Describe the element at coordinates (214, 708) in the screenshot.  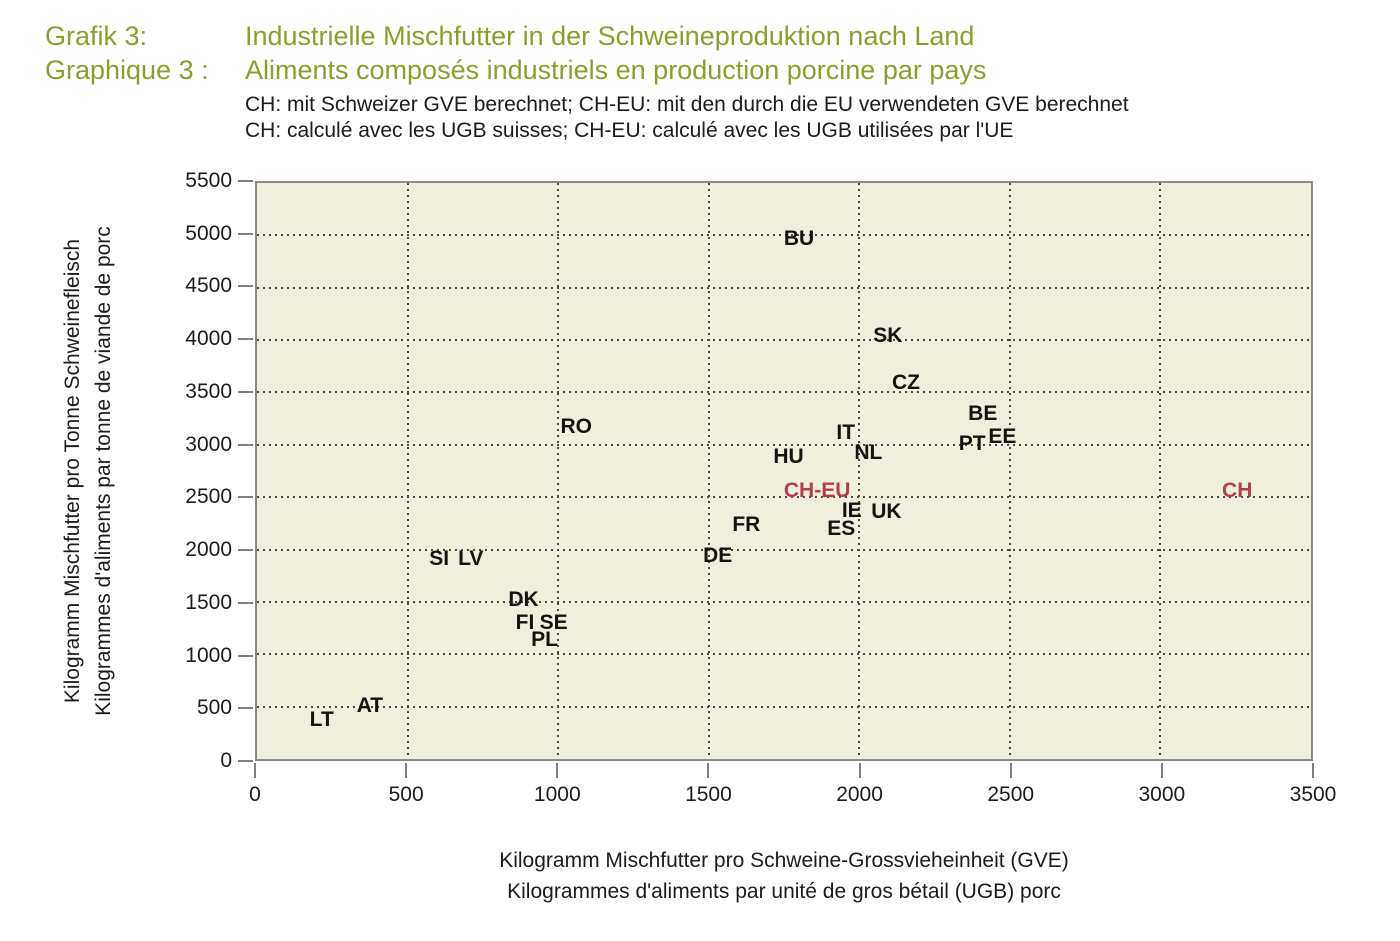
I see `y-tick-label-500: 500` at that location.